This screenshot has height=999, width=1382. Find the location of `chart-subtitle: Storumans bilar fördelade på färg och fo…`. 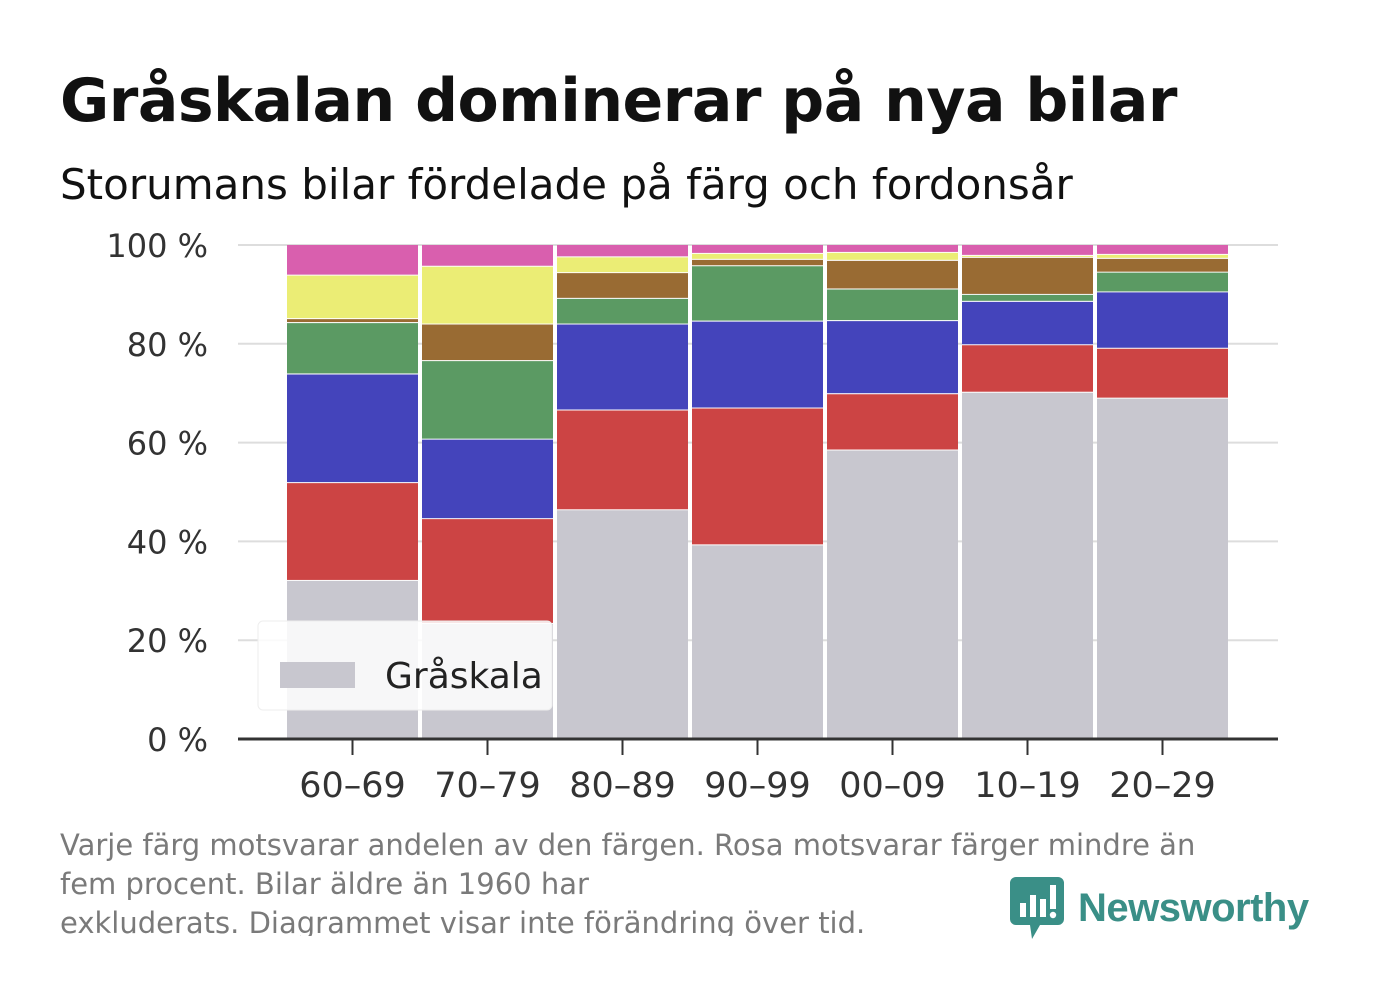

chart-subtitle: Storumans bilar fördelade på färg och fo… is located at coordinates (566, 184).